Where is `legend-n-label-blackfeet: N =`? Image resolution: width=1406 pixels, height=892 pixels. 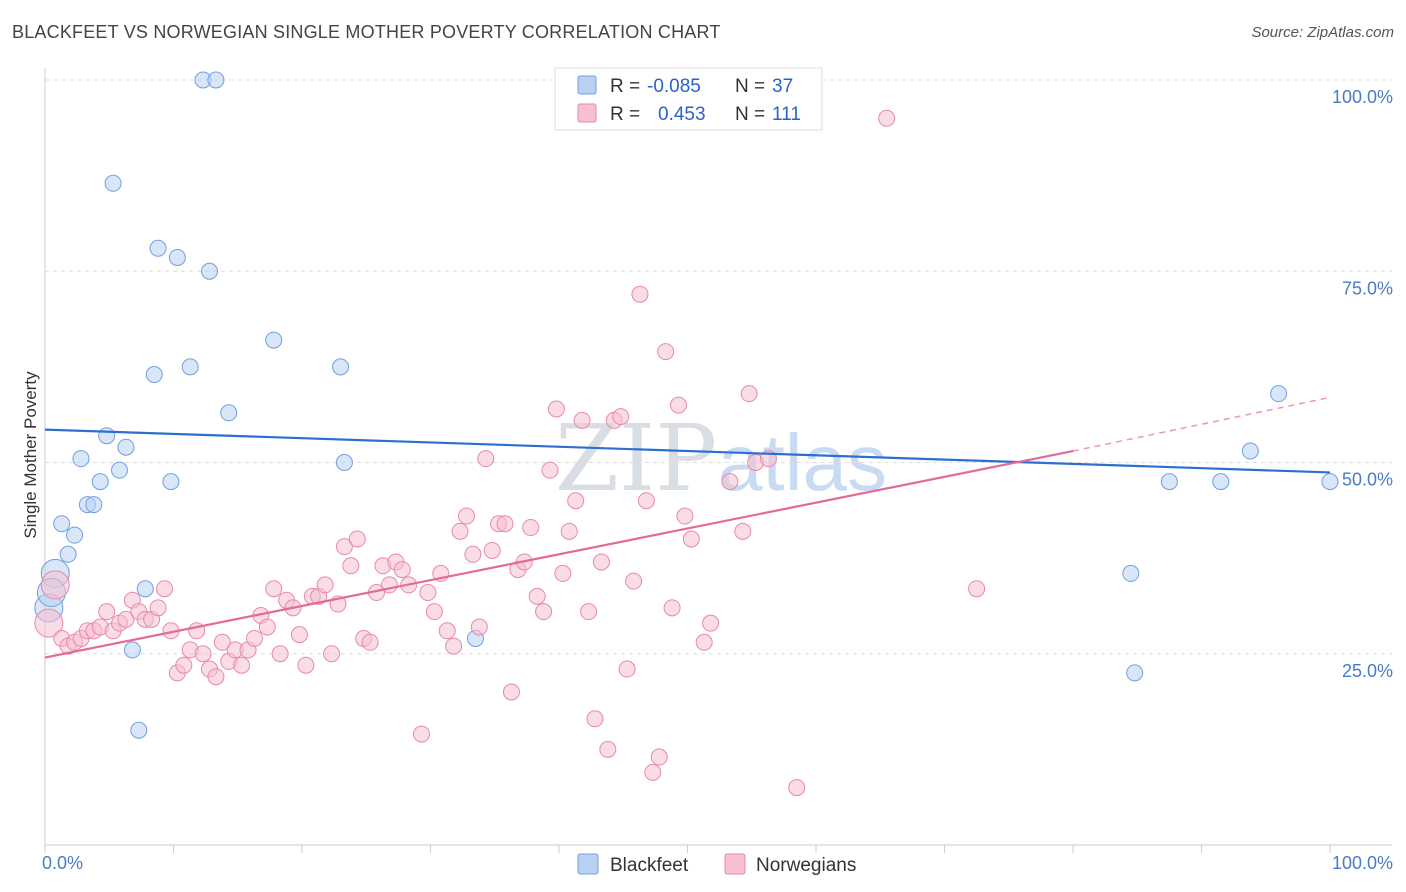
legend-n-label-blackfeet: N = is located at coordinates (750, 86).